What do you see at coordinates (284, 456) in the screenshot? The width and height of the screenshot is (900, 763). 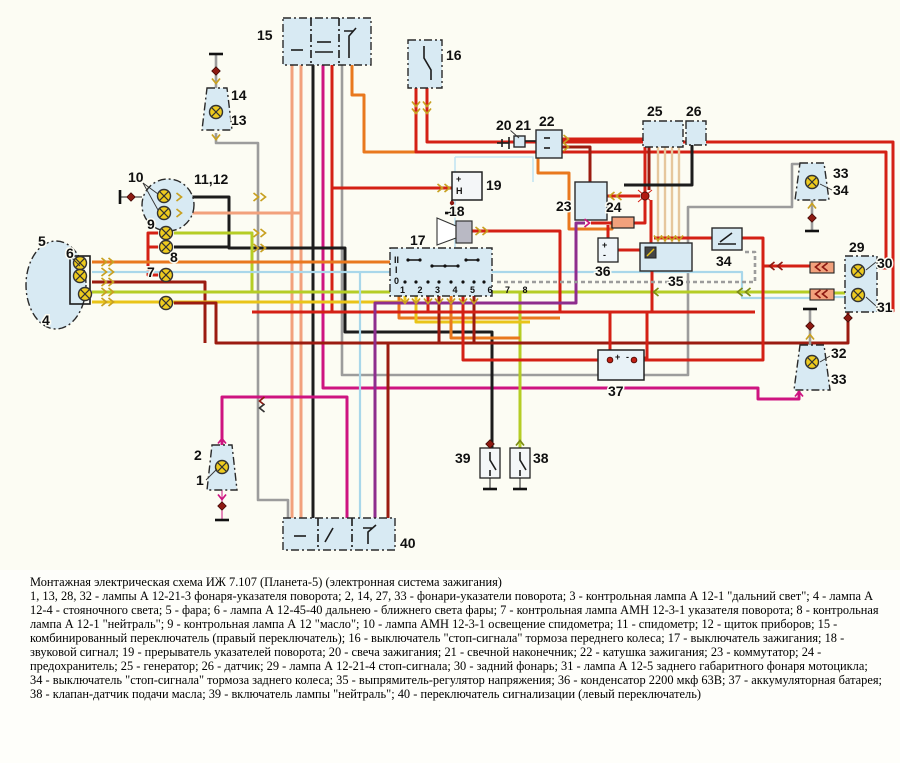 I see `wire-magenta` at bounding box center [284, 456].